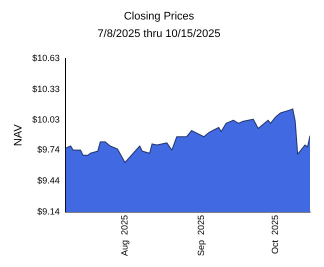 This screenshot has height=267, width=324. What do you see at coordinates (48, 149) in the screenshot?
I see `y-tick-label: $9.74` at bounding box center [48, 149].